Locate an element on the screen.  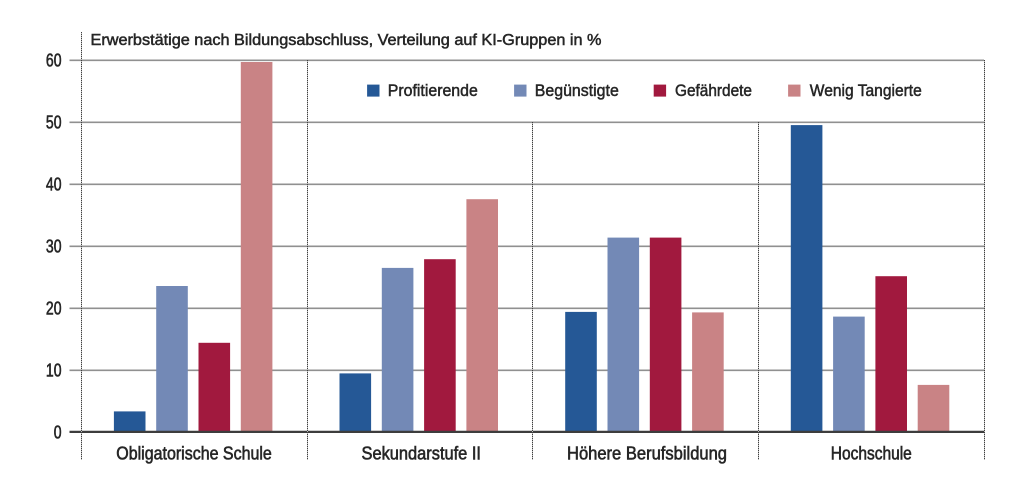
svg-text: 30 is located at coordinates (54, 247).